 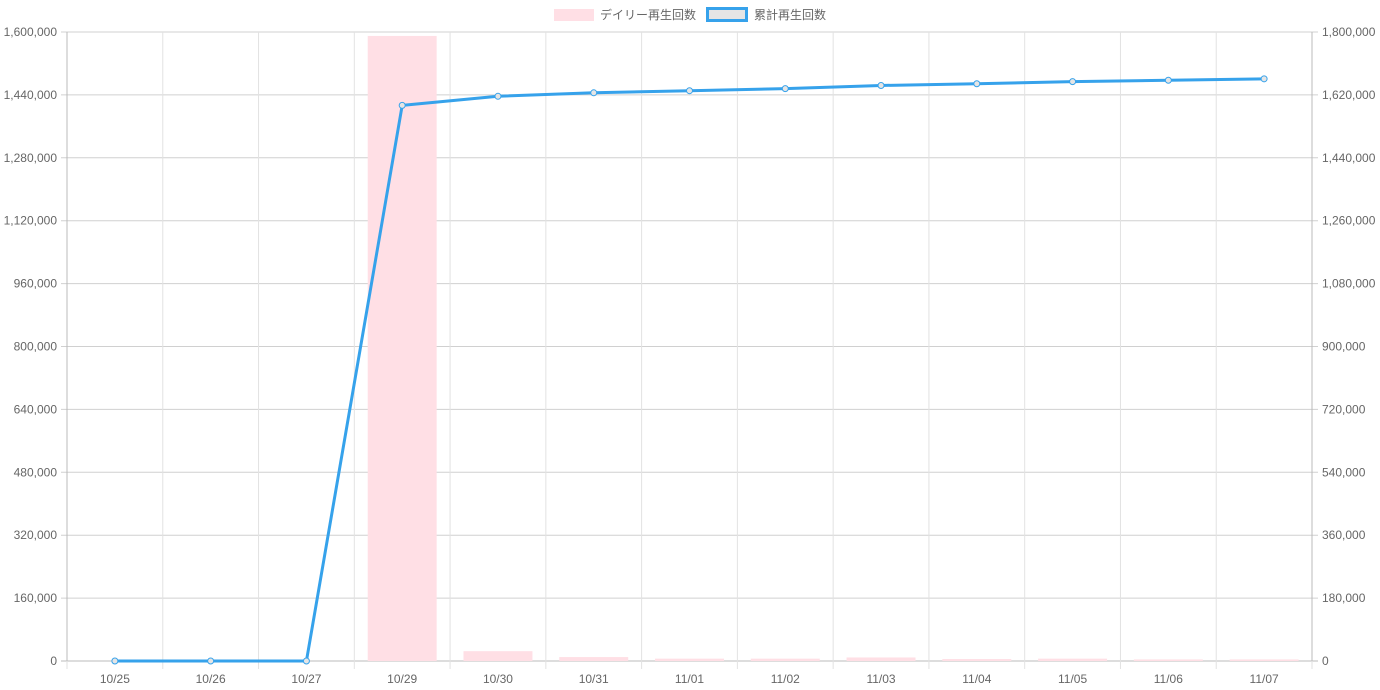 What do you see at coordinates (1344, 347) in the screenshot?
I see `y-right-tick-label: 900,000` at bounding box center [1344, 347].